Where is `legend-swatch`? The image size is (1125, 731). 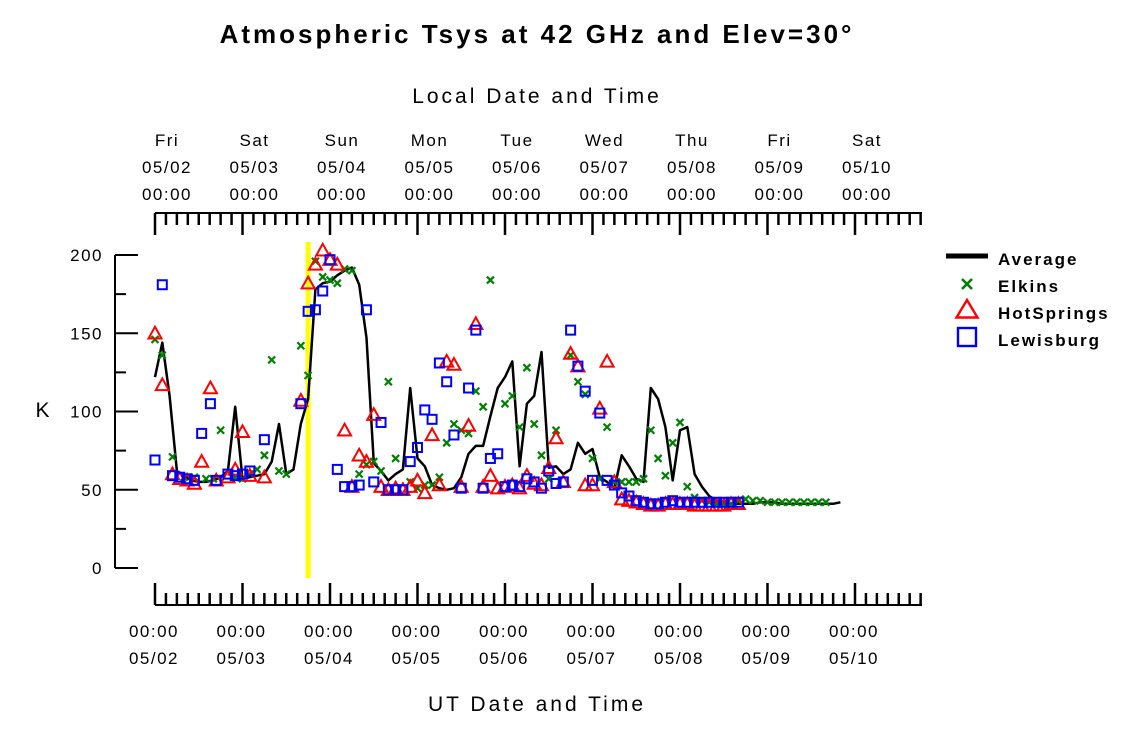
legend-swatch is located at coordinates (967, 308).